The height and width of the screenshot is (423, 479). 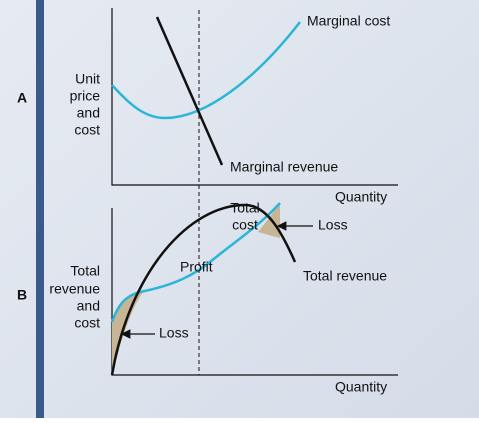 I want to click on side-bar, so click(x=40, y=209).